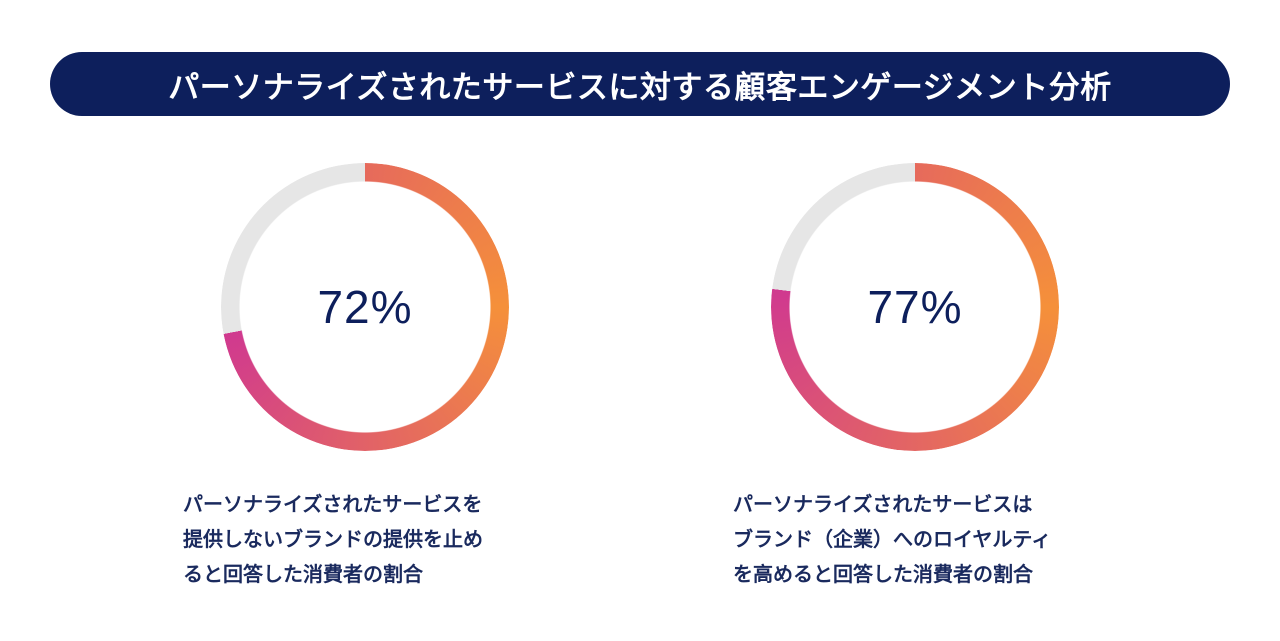 The width and height of the screenshot is (1280, 641). Describe the element at coordinates (883, 504) in the screenshot. I see `caption-line: パーソナライズされたサービスは` at that location.